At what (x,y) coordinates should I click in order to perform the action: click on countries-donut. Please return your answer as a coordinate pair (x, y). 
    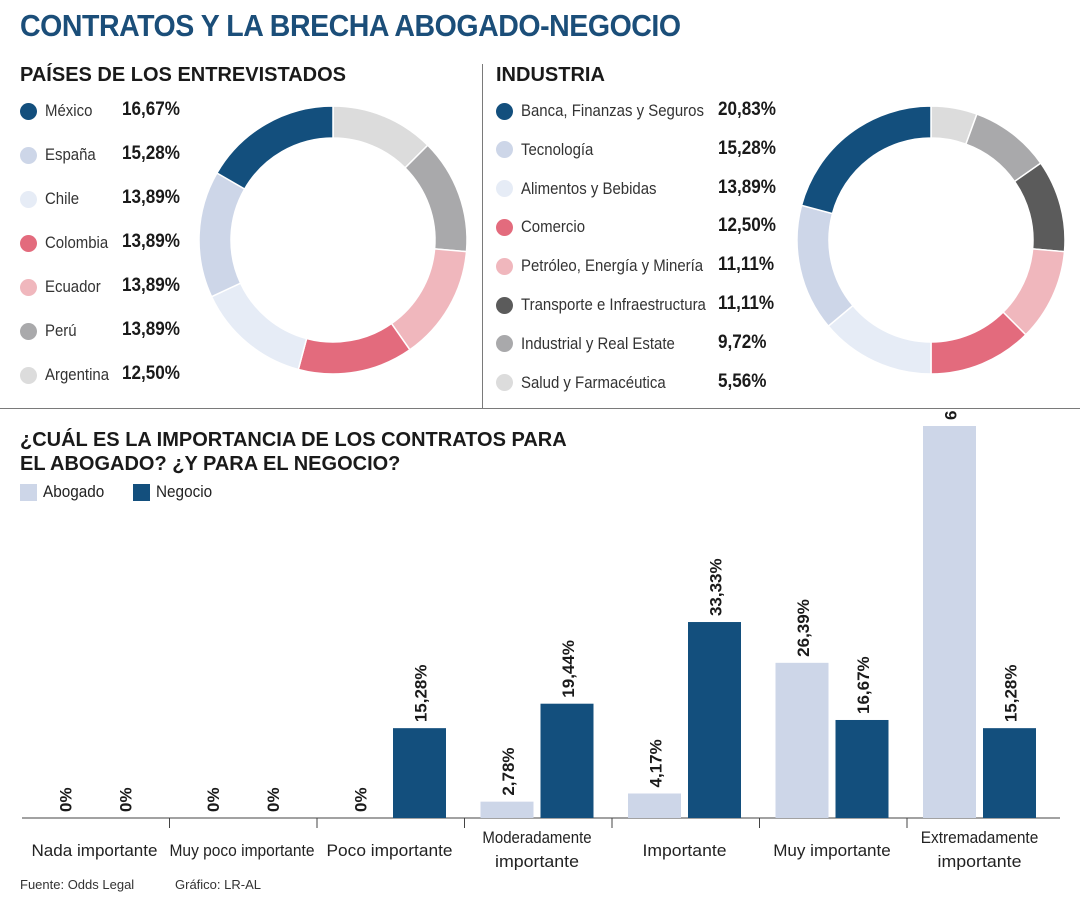
    Looking at the image, I should click on (333, 240).